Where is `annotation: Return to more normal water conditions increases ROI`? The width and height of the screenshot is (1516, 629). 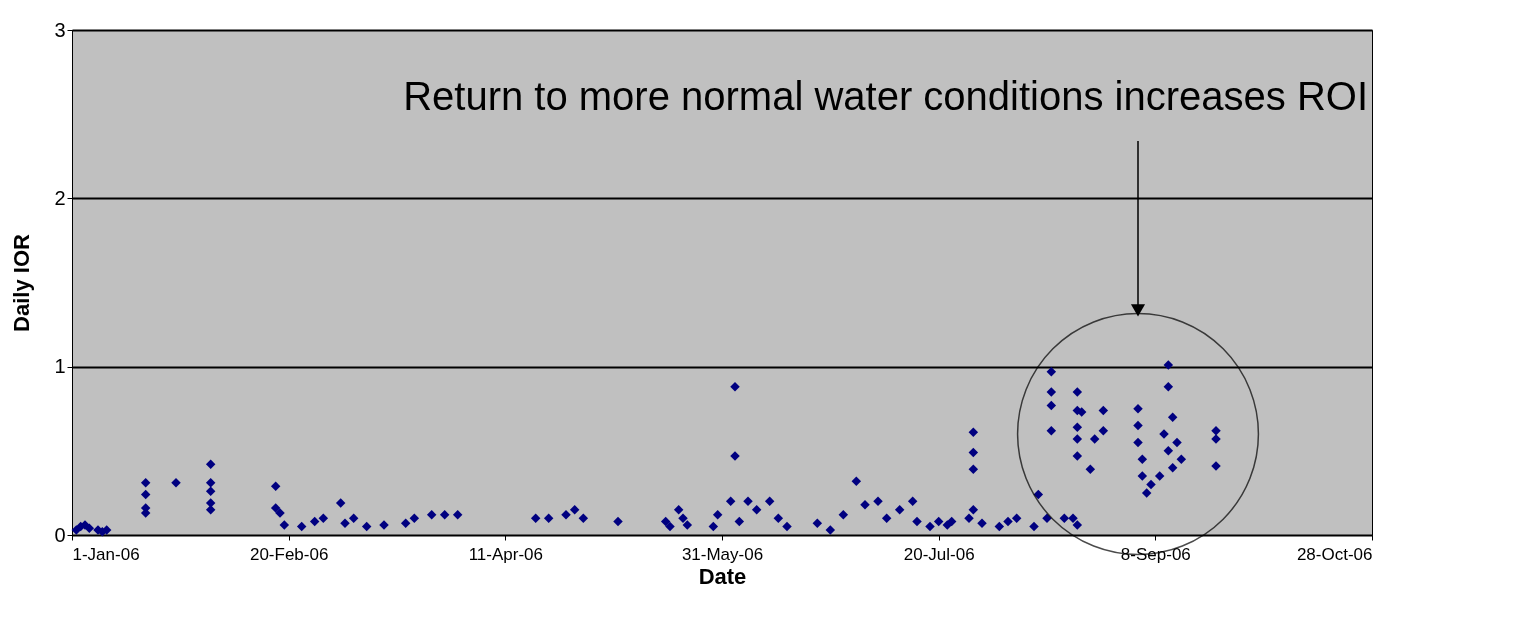
annotation: Return to more normal water conditions increases ROI is located at coordinates (885, 96).